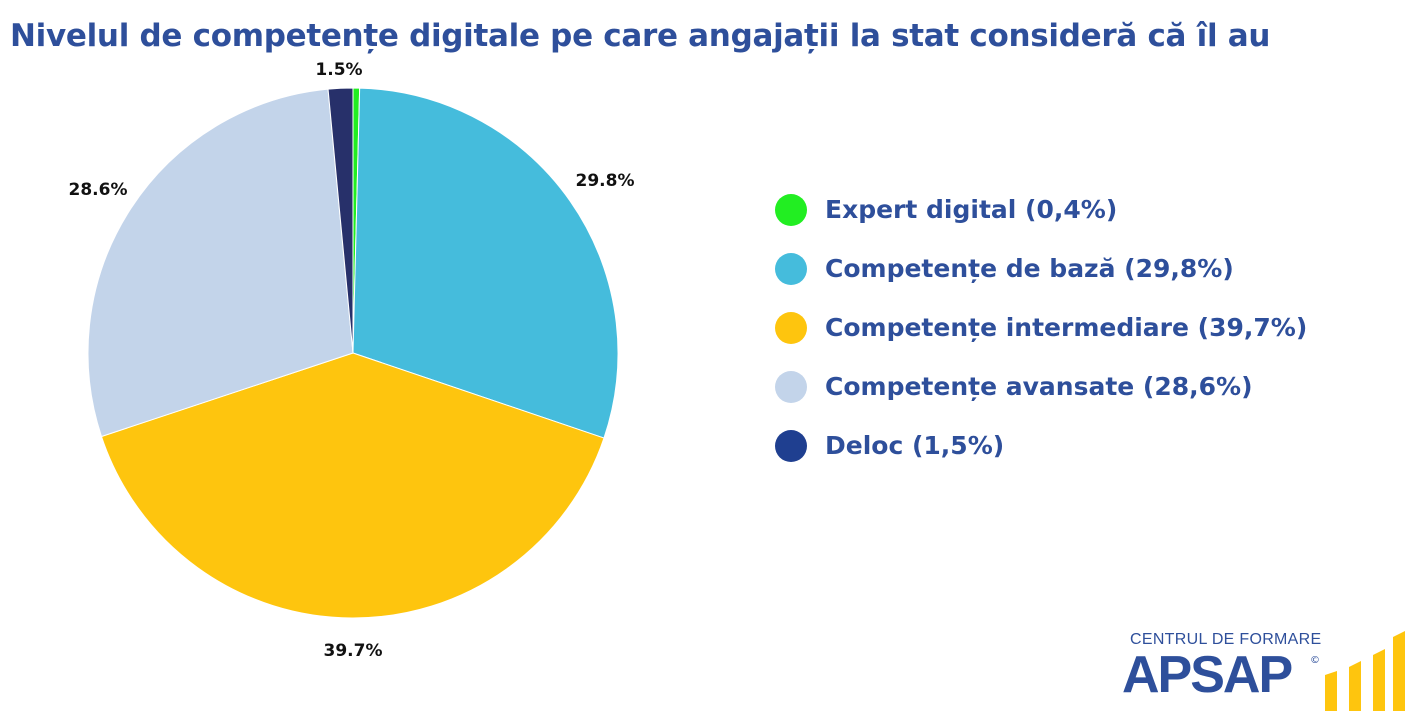 This screenshot has height=711, width=1405. I want to click on pie-slice-competente-intermediare, so click(352, 485).